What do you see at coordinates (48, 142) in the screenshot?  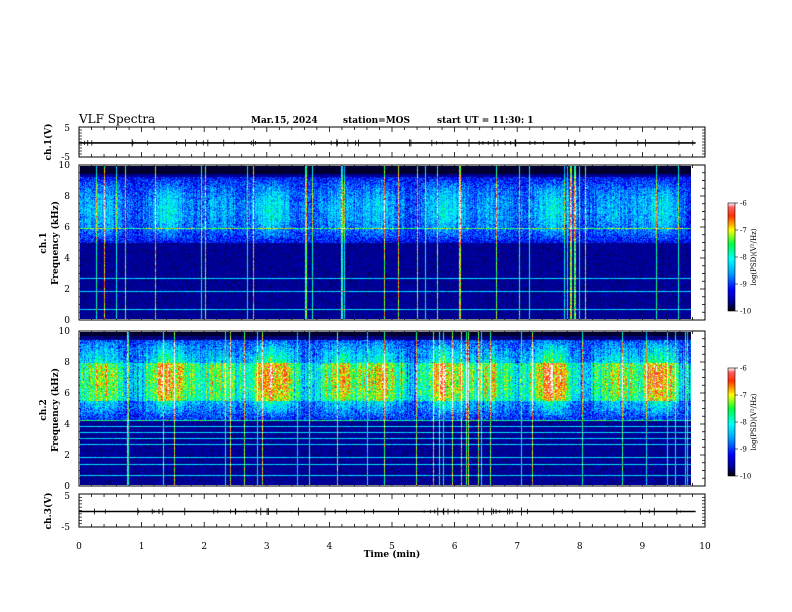 I see `ch1-waveform-ylabel: ch.1(V)` at bounding box center [48, 142].